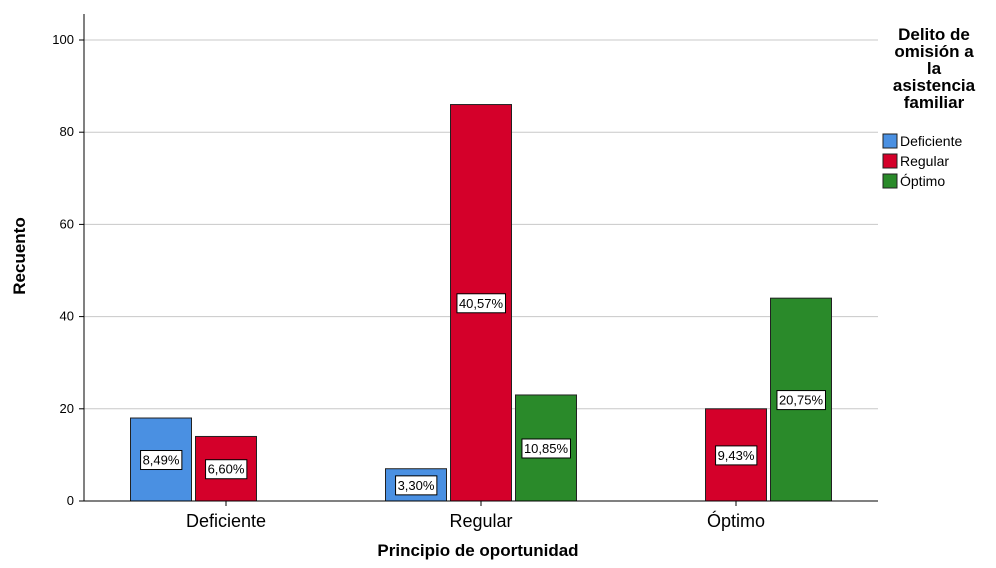 This screenshot has height=568, width=996. Describe the element at coordinates (922, 181) in the screenshot. I see `legend-label-2: Óptimo` at that location.